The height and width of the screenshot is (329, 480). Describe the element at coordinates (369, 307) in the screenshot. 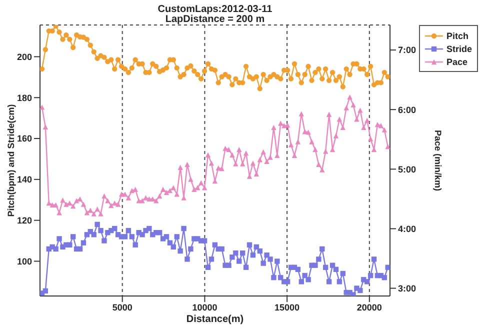

I see `x-tick-label: 20000` at that location.